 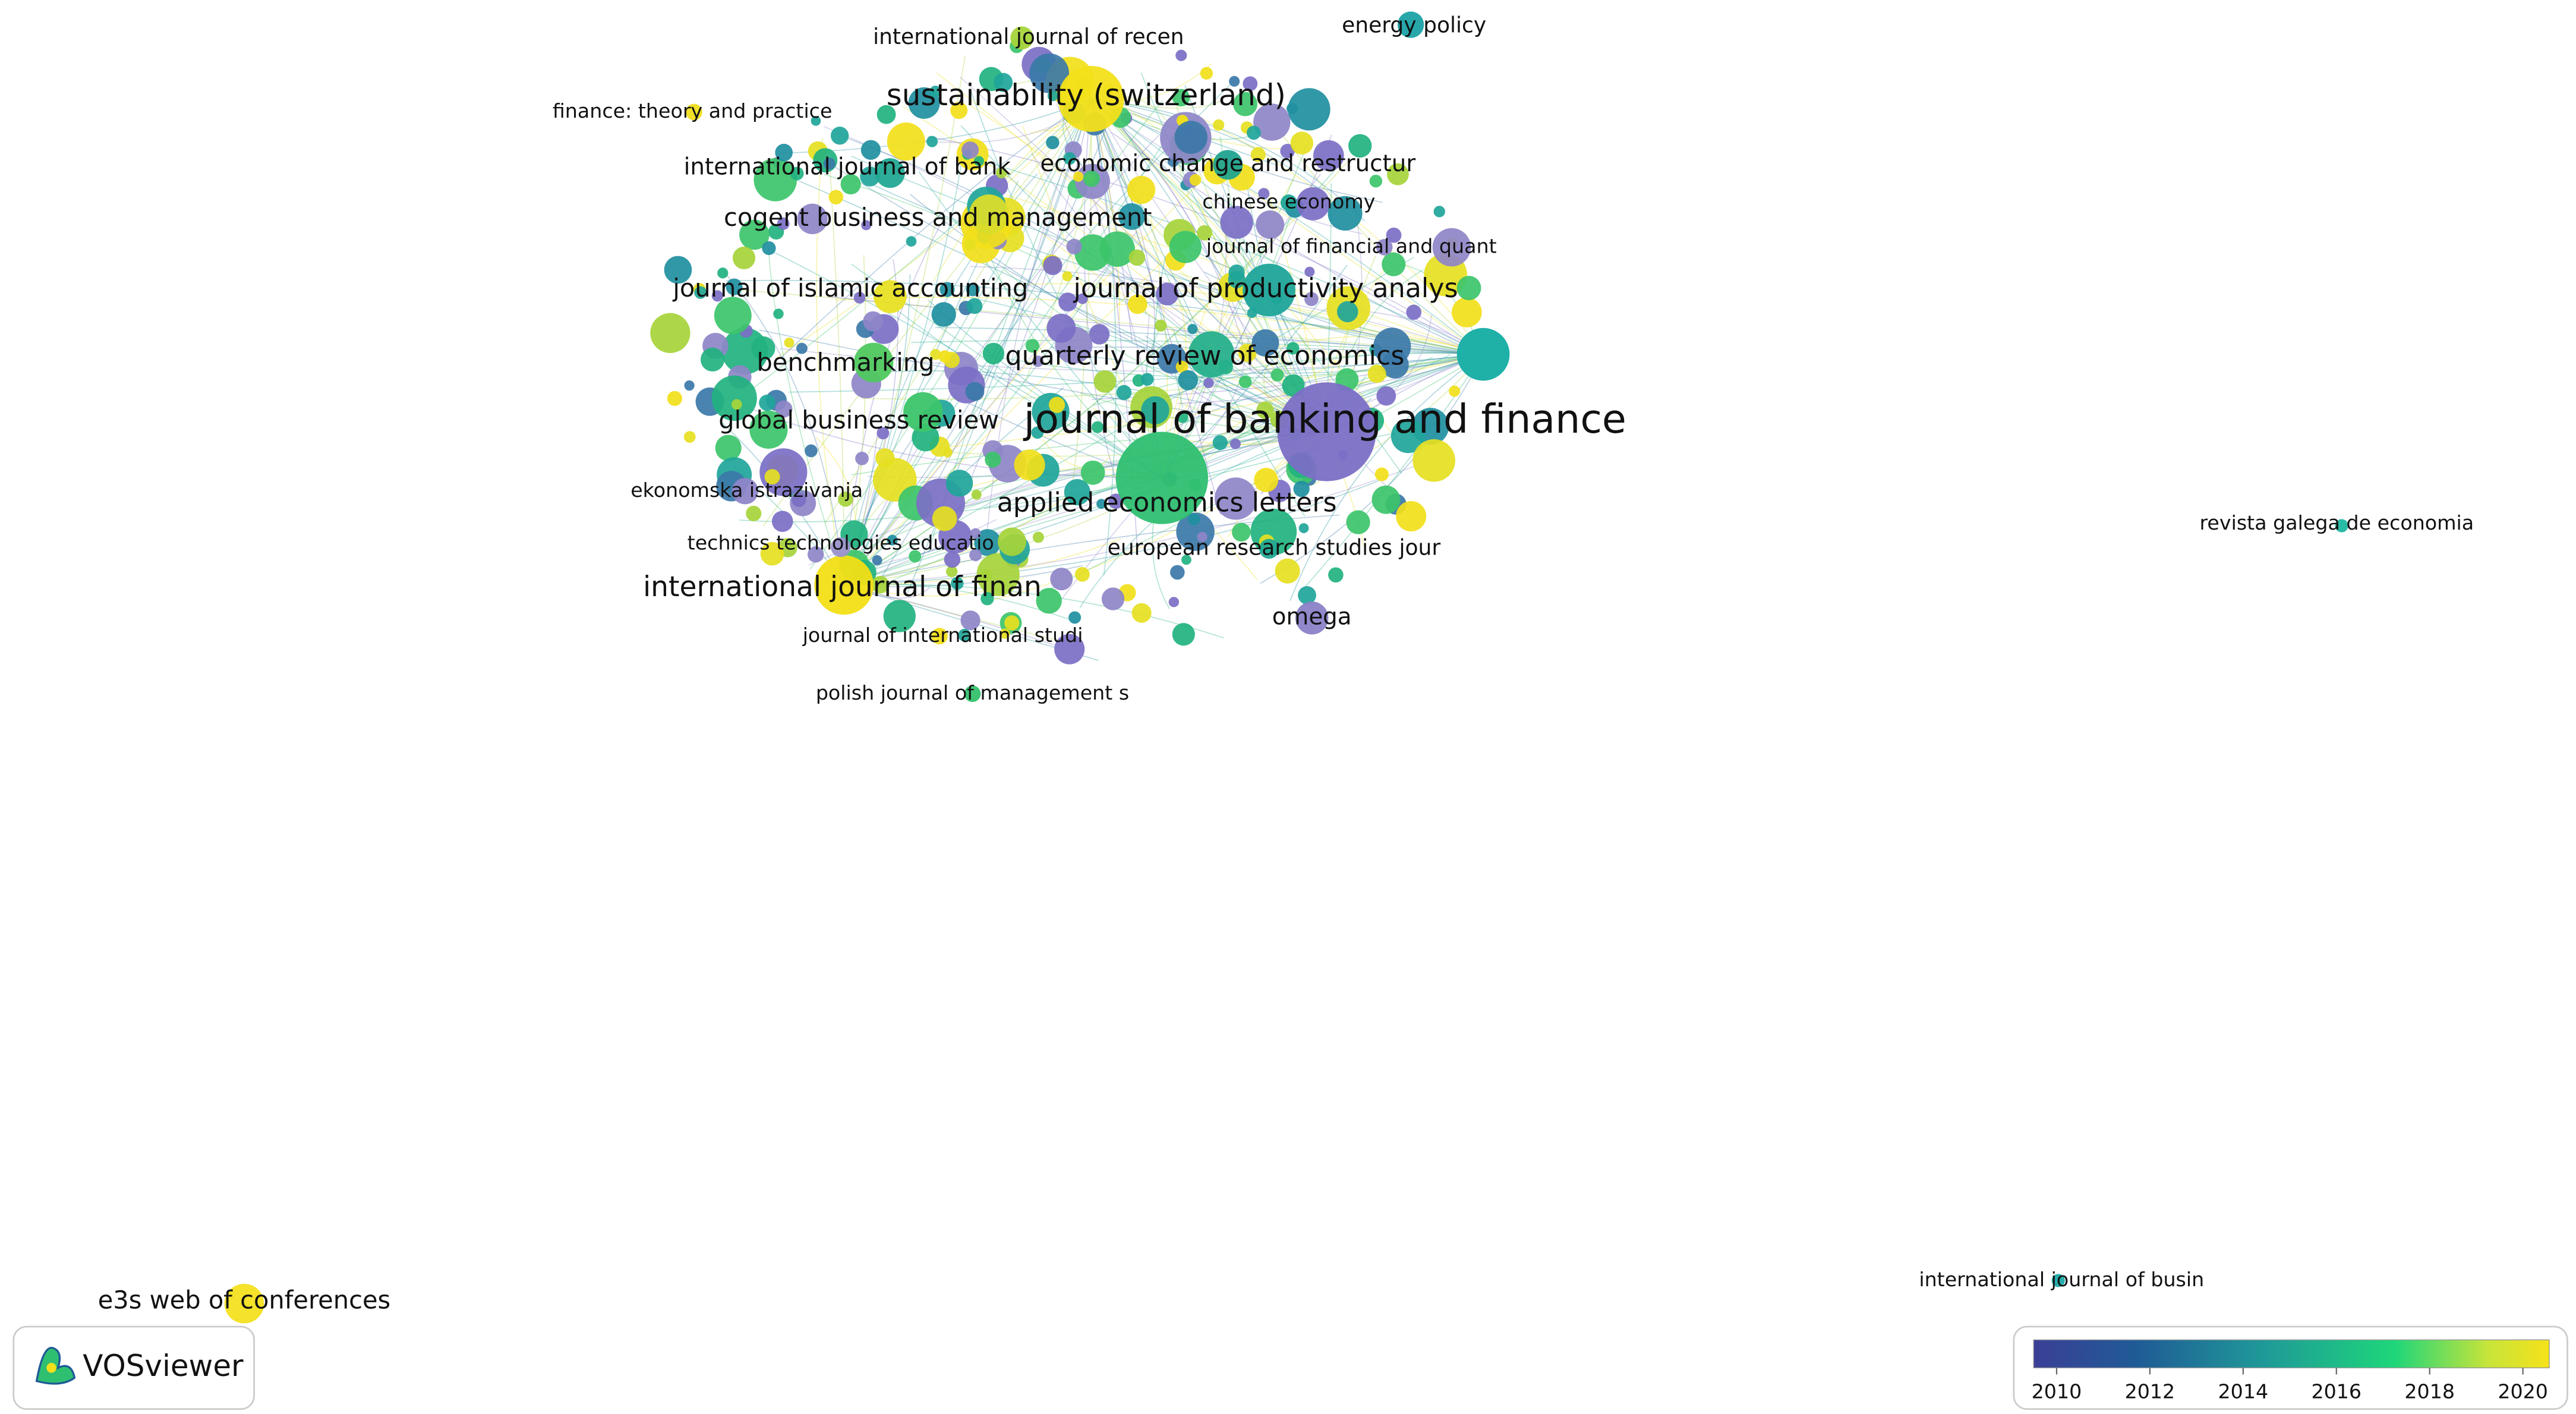 I want to click on node-label: journal of islamic accounting, so click(x=850, y=288).